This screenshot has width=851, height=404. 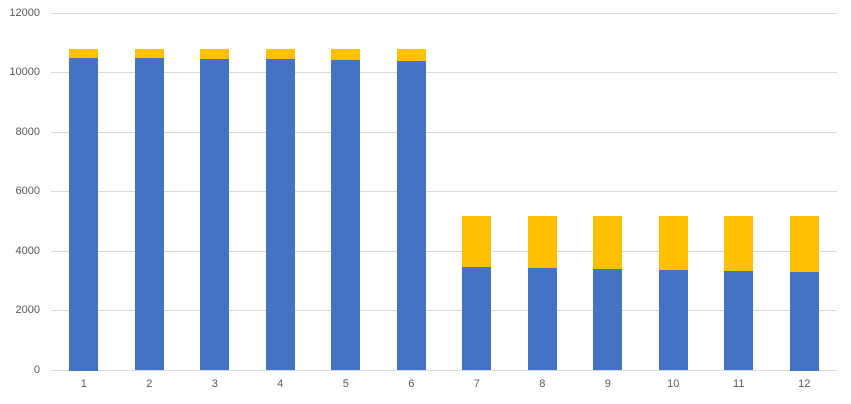 I want to click on y-axis-tick-label: 6000, so click(x=27, y=191).